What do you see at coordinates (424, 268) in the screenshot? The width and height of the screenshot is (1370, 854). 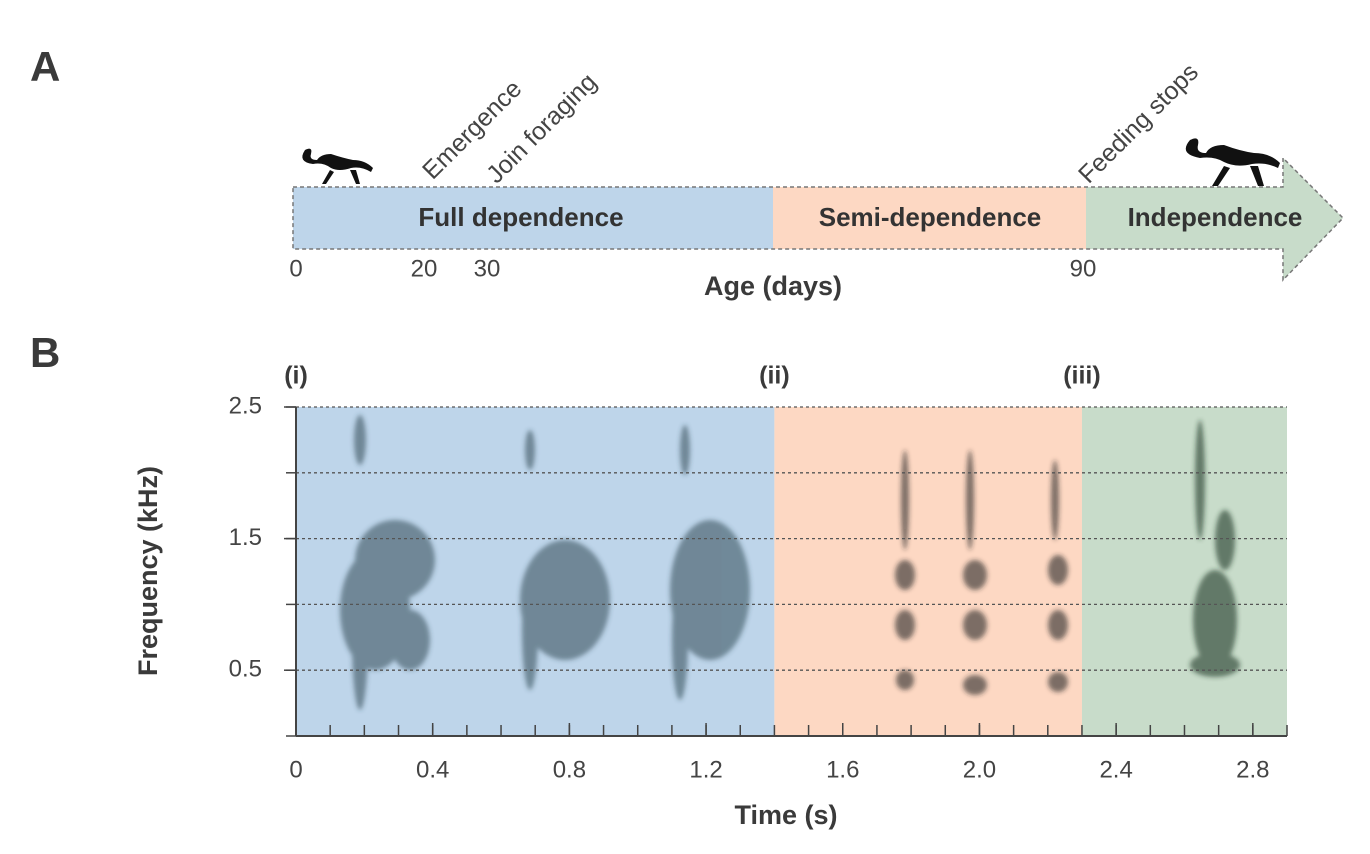 I see `age-tick-label: 20` at bounding box center [424, 268].